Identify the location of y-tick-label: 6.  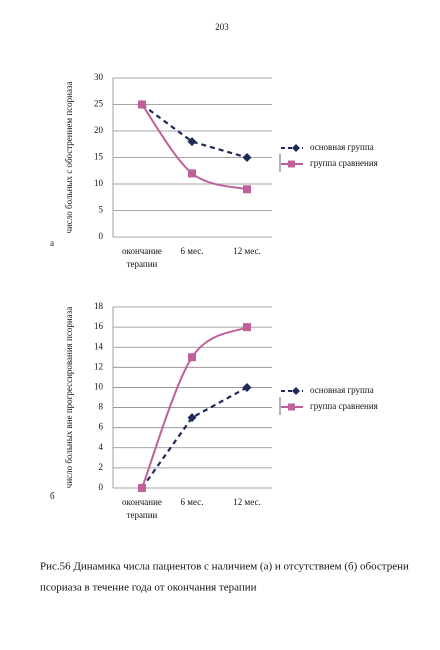
(101, 427).